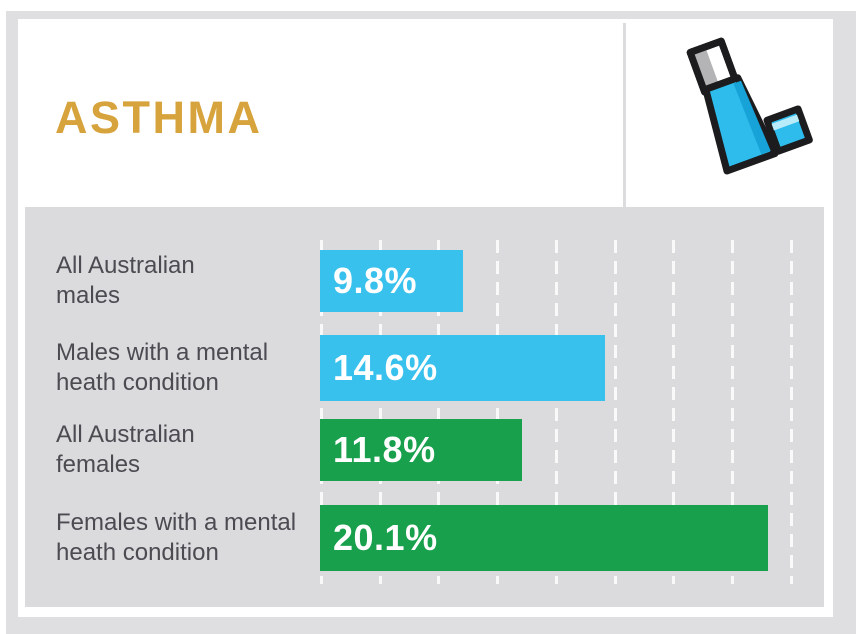  Describe the element at coordinates (176, 522) in the screenshot. I see `bar-label-line: Females with a mental` at that location.